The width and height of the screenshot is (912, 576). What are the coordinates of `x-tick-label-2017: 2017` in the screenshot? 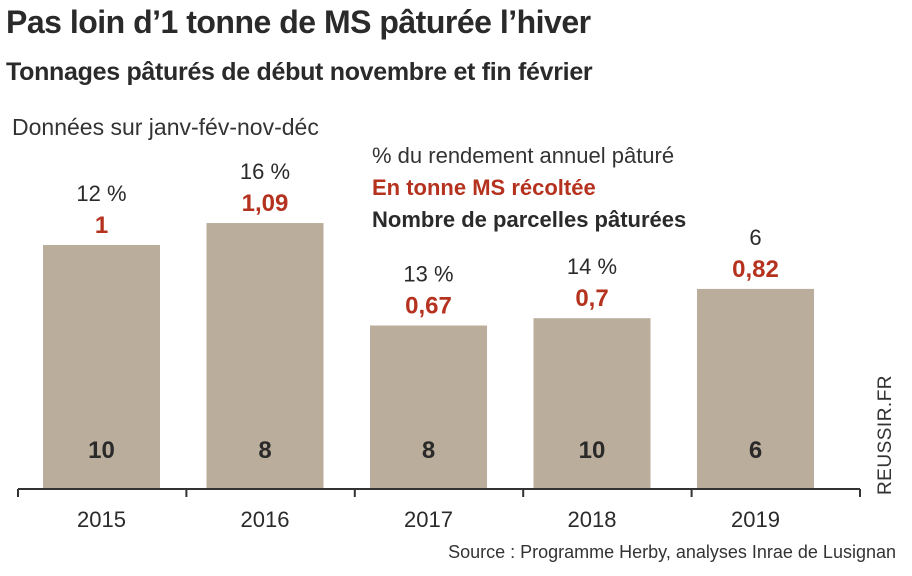 It's located at (428, 519).